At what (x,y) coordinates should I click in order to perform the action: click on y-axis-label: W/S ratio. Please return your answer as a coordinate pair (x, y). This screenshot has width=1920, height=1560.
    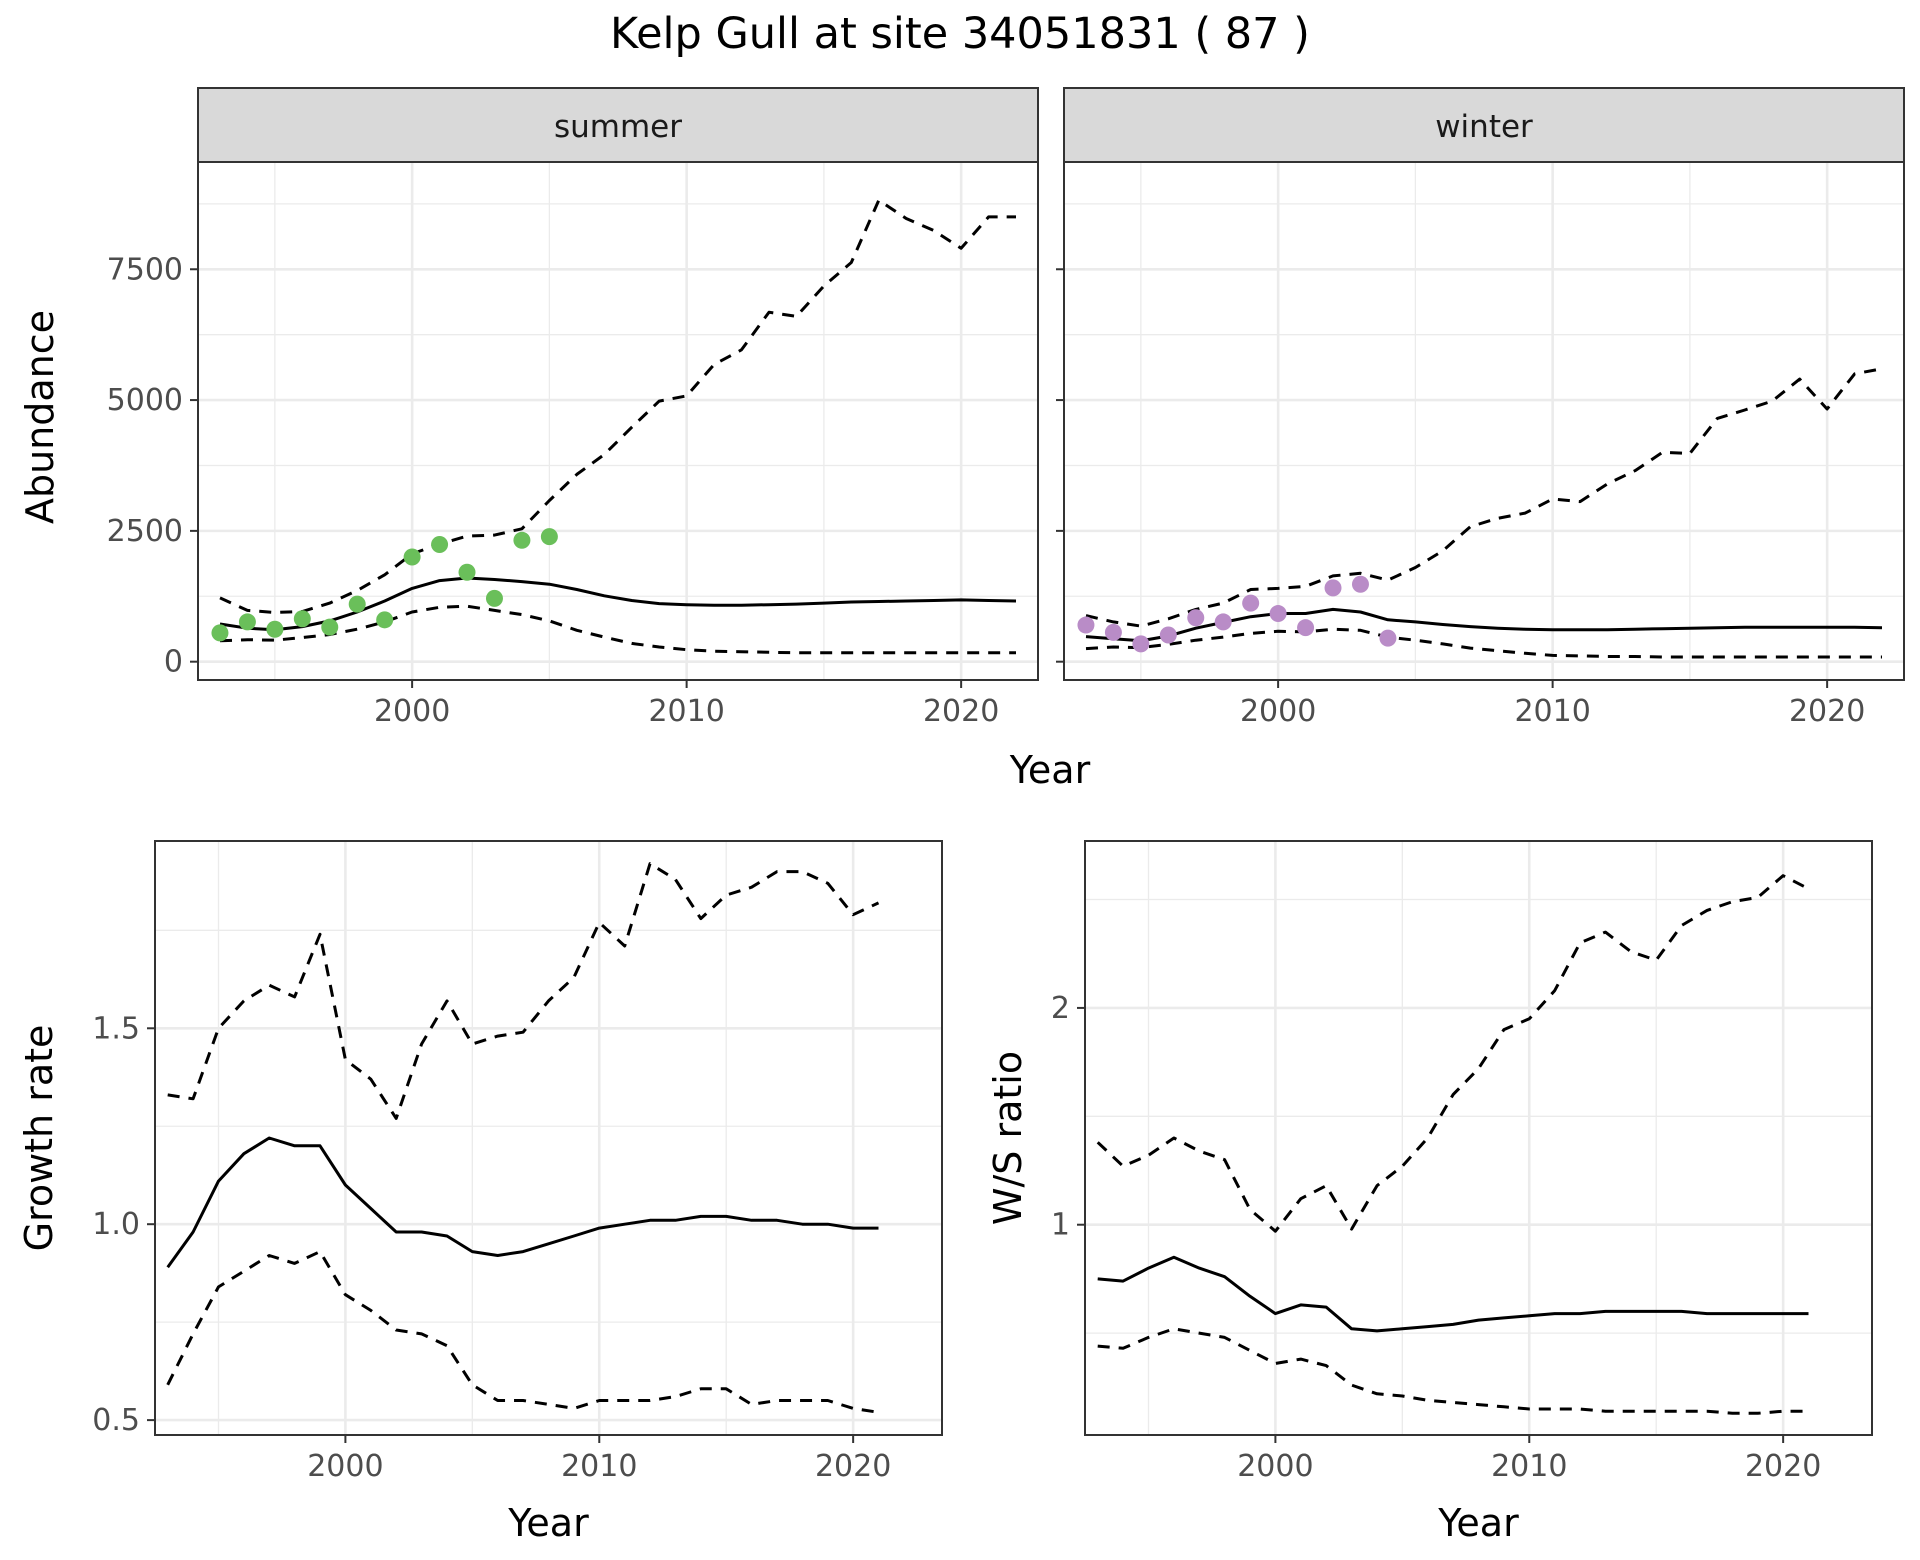
    Looking at the image, I should click on (1008, 1138).